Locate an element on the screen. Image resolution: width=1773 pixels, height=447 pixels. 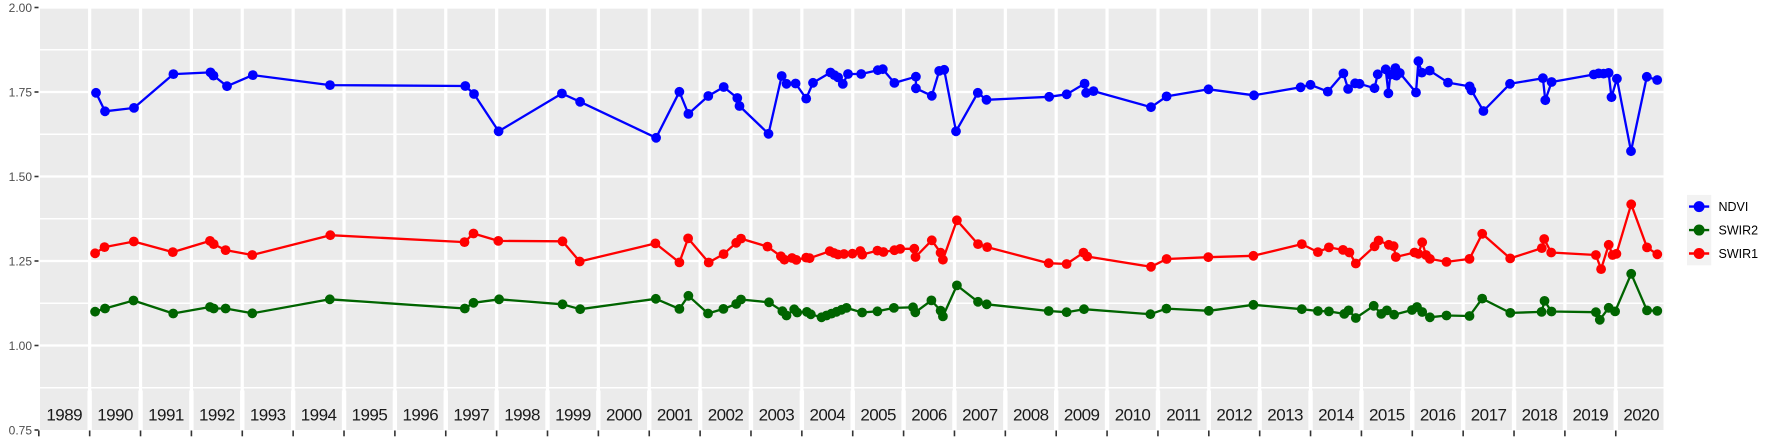
svg-text: 1.25 is located at coordinates (21, 261).